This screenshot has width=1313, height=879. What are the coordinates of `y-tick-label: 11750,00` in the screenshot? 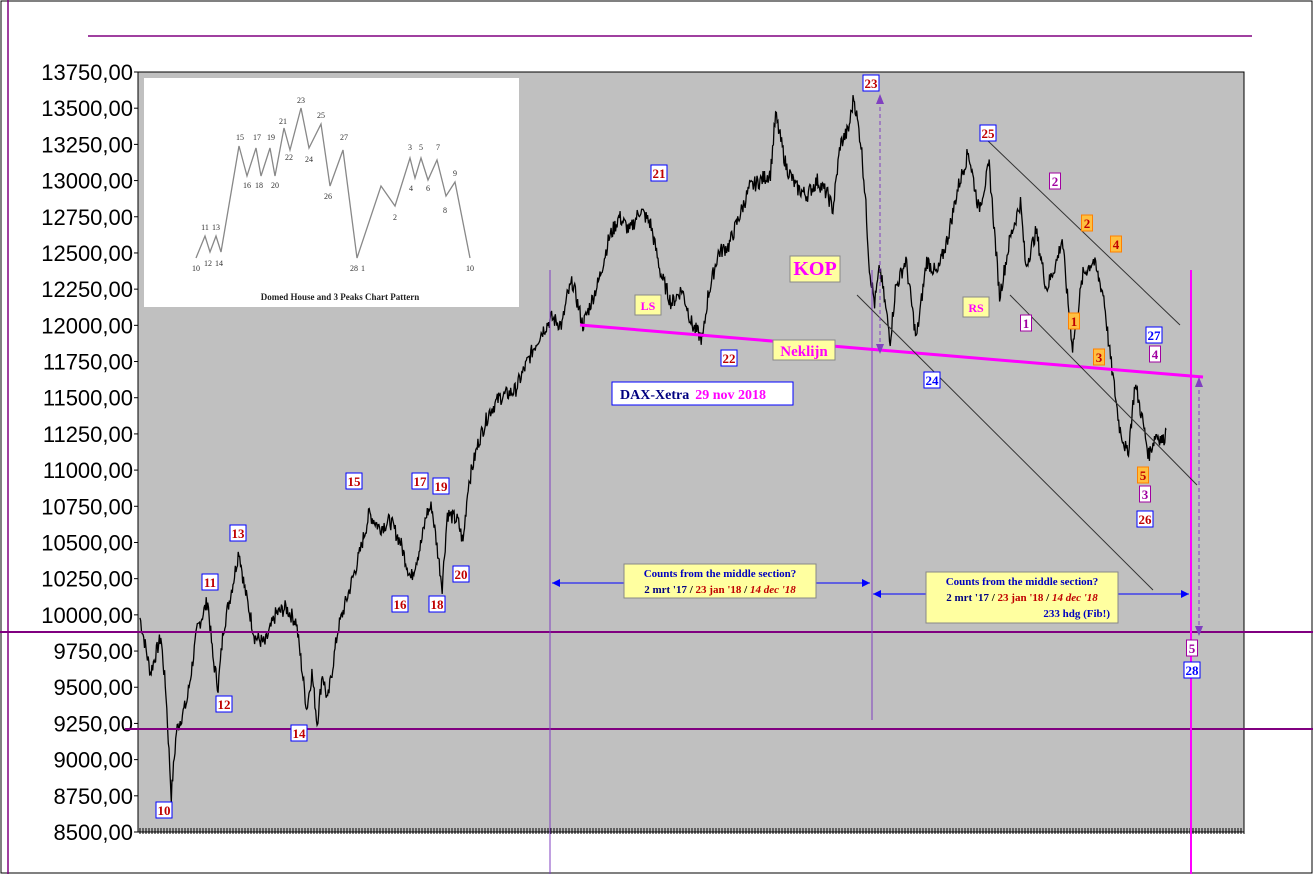 It's located at (88, 362).